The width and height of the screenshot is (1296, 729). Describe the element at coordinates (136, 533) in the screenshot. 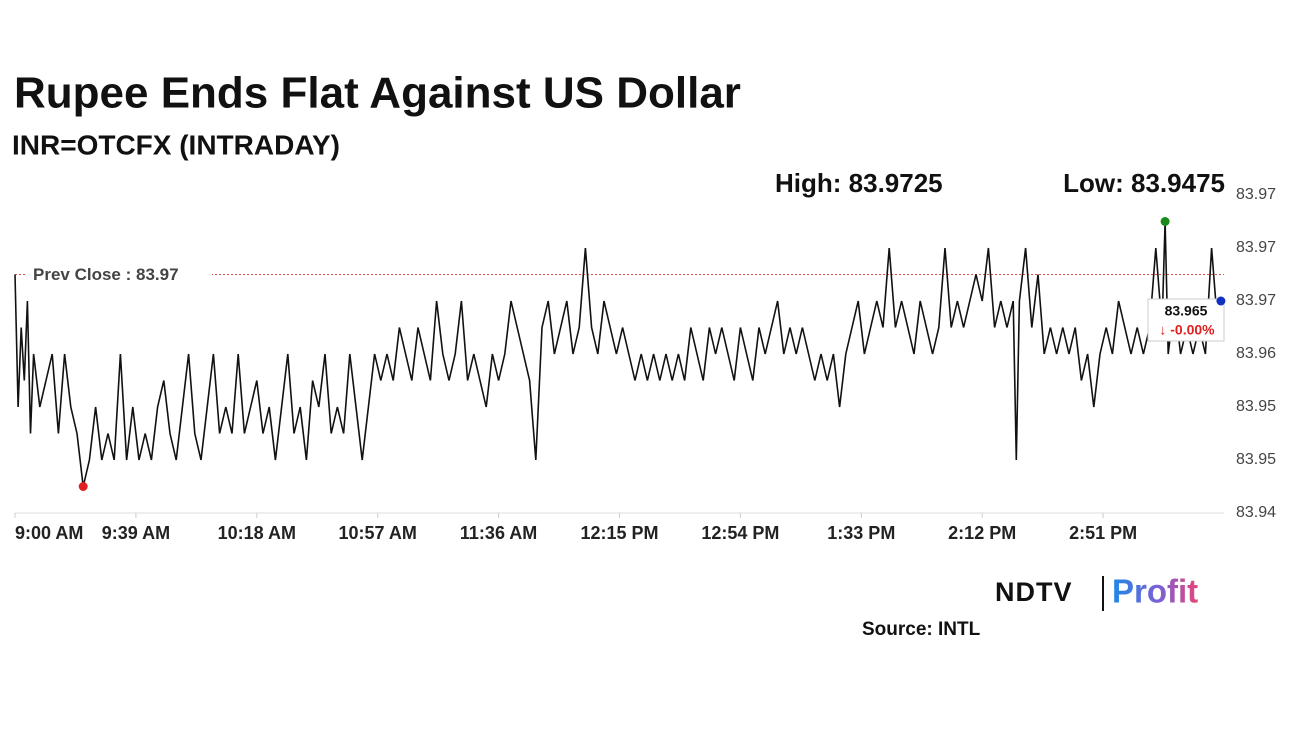

I see `x-tick-label: 9:39 AM` at that location.